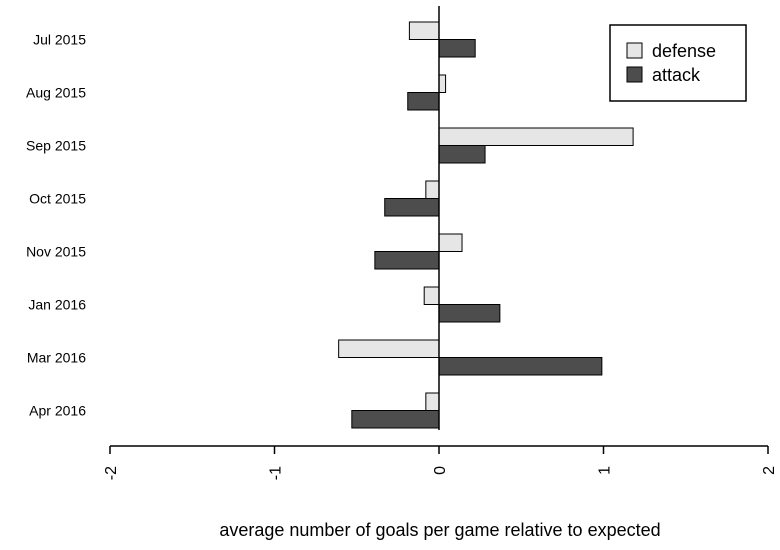  I want to click on legend: defense attack, so click(678, 63).